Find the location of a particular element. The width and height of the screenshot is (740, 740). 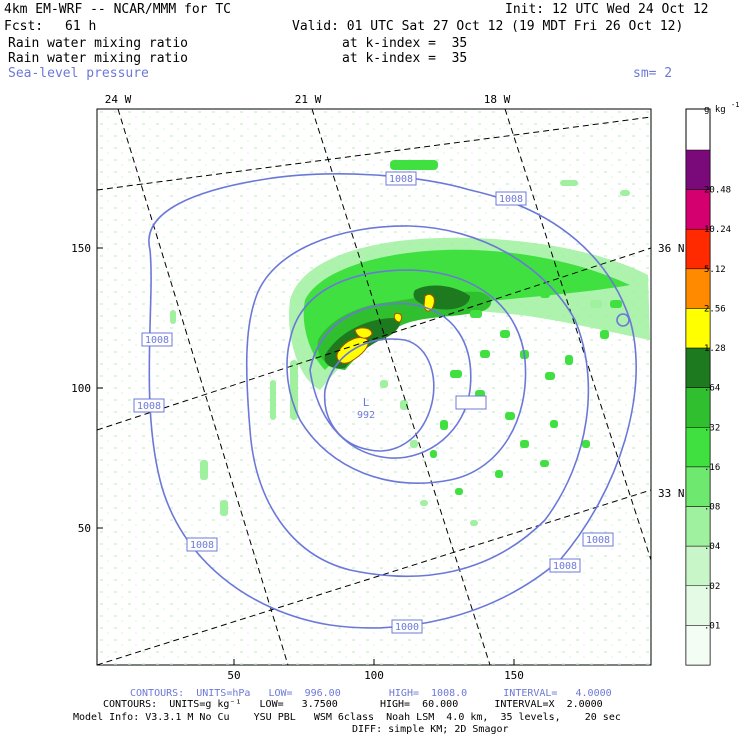

forecast-label: Fcst: is located at coordinates (24, 26).